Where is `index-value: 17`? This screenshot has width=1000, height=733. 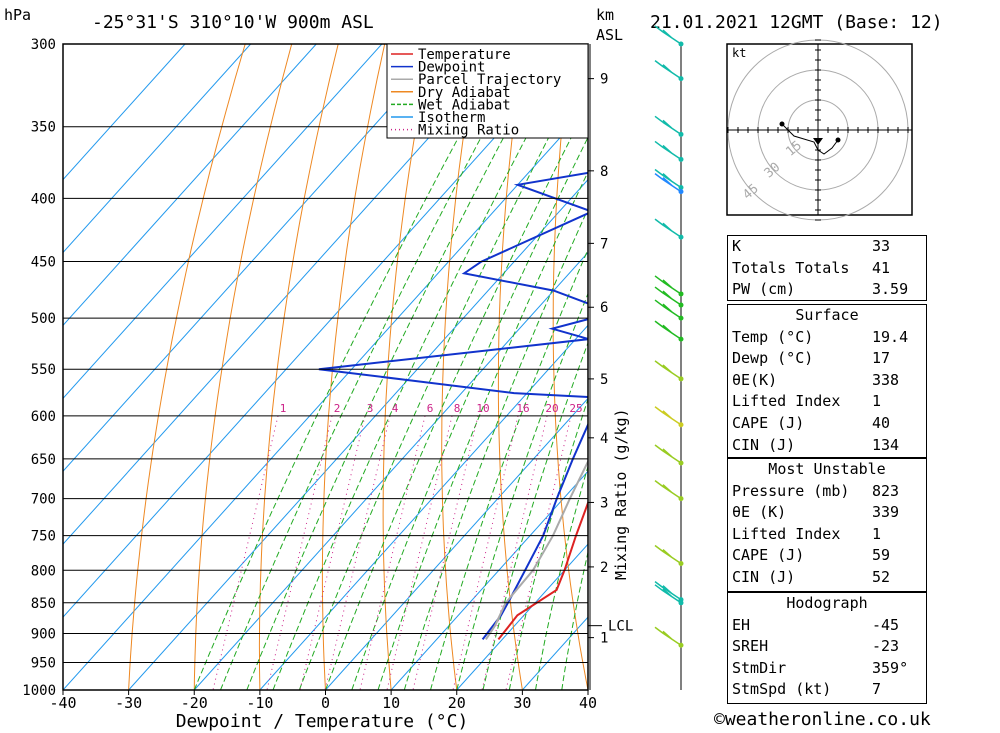
index-value: 17 is located at coordinates (881, 358).